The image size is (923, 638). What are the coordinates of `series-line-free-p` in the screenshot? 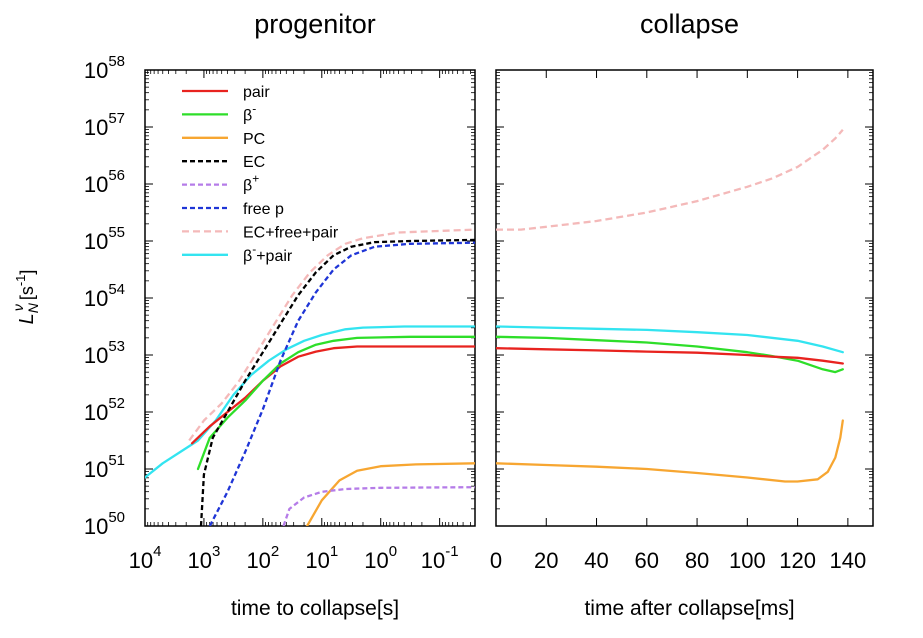 It's located at (341, 383).